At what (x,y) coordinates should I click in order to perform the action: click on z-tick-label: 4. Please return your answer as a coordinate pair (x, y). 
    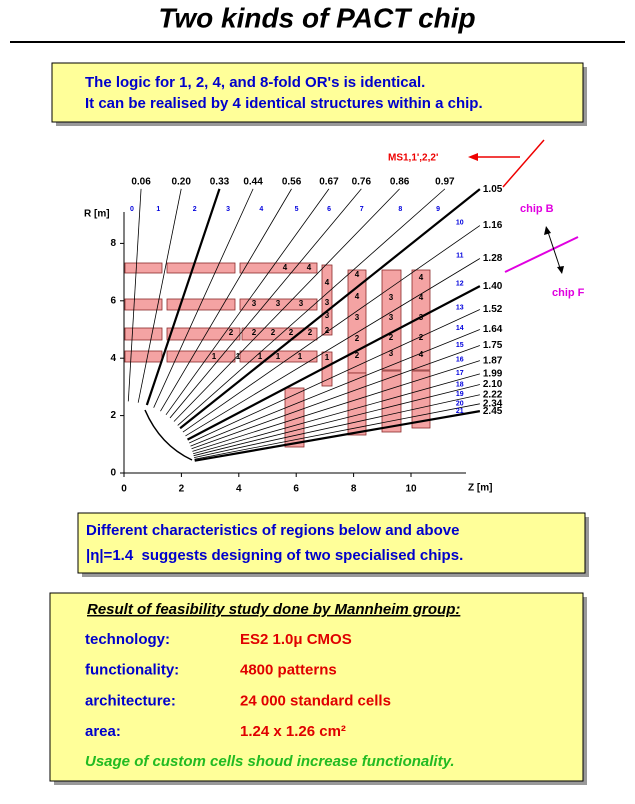
    Looking at the image, I should click on (239, 489).